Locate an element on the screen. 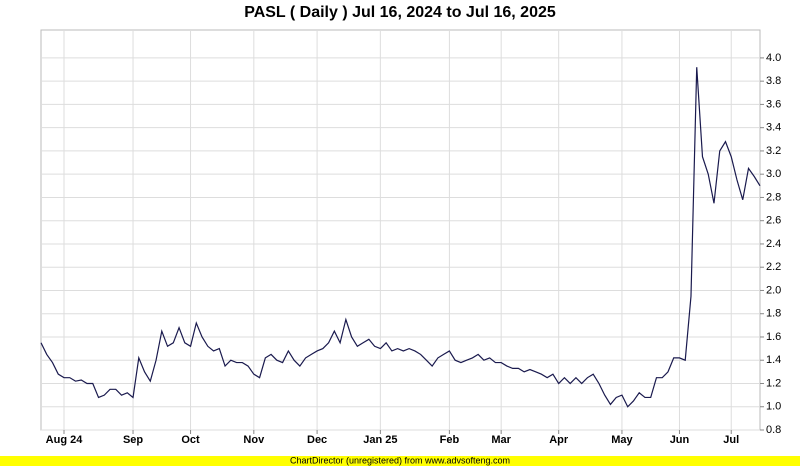 This screenshot has height=466, width=800. y-tick-label: 2.2 is located at coordinates (773, 267).